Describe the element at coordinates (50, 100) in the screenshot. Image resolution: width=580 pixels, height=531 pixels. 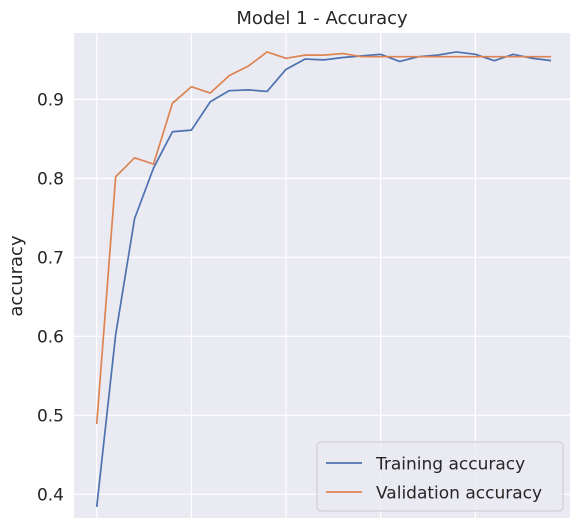
I see `y-tick-label: 0.9` at that location.